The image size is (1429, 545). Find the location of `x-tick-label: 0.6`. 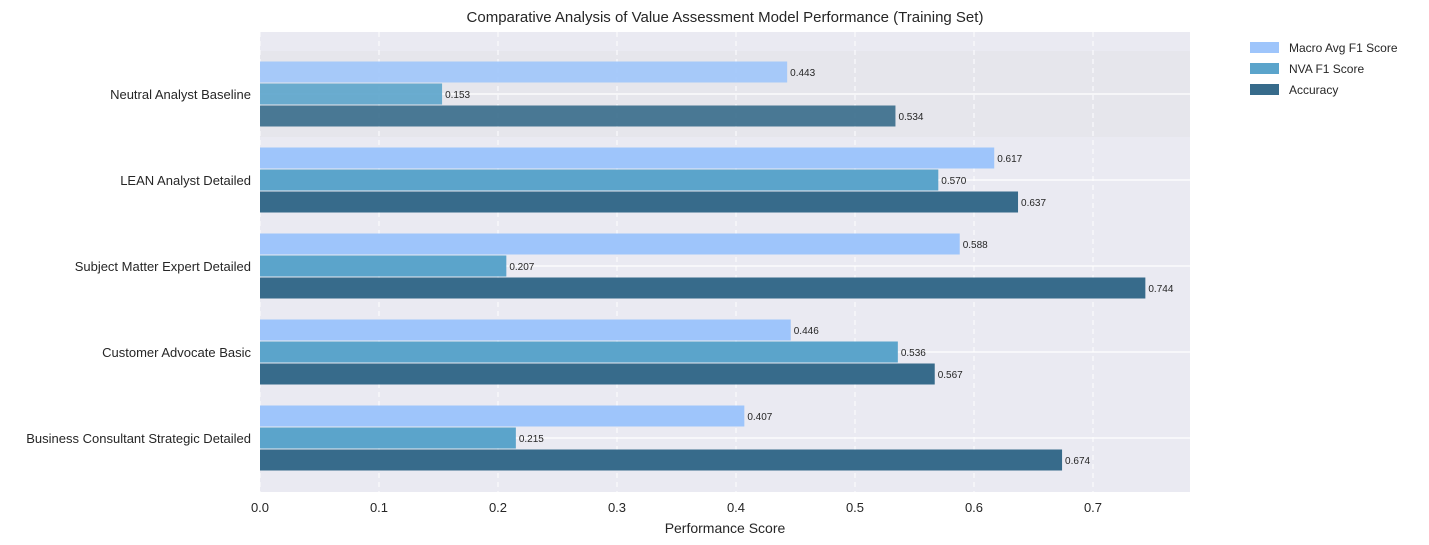

x-tick-label: 0.6 is located at coordinates (974, 507).